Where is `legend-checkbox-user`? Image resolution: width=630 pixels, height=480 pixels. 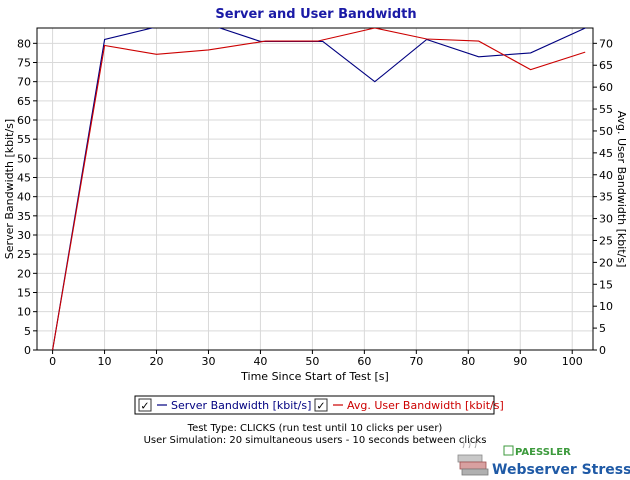 legend-checkbox-user is located at coordinates (321, 405).